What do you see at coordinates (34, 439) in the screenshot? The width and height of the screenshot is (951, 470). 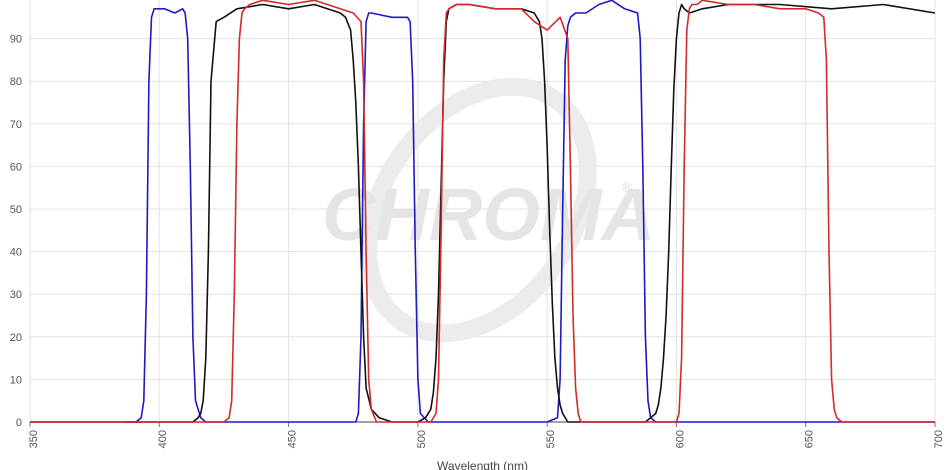 I see `x-tick-label: 350` at bounding box center [34, 439].